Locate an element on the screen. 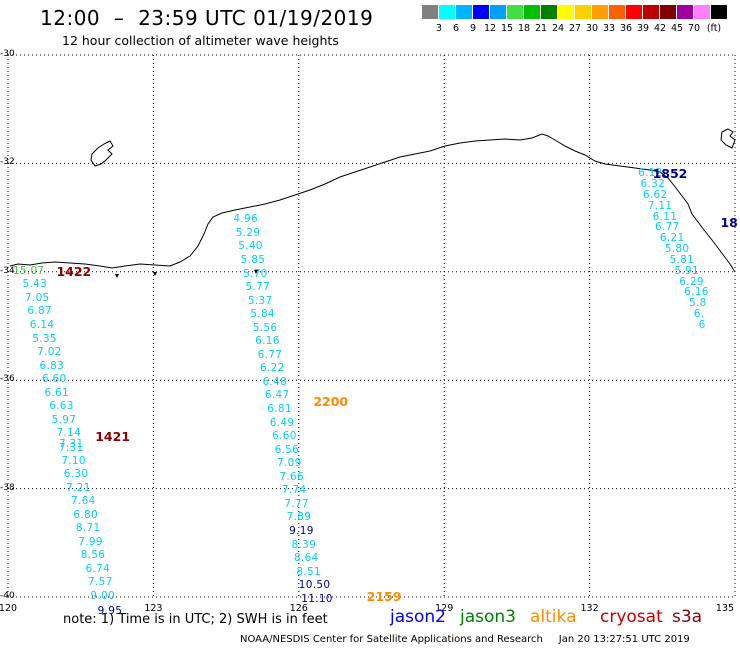 The image size is (740, 650). wave-height-label: 6. is located at coordinates (699, 314).